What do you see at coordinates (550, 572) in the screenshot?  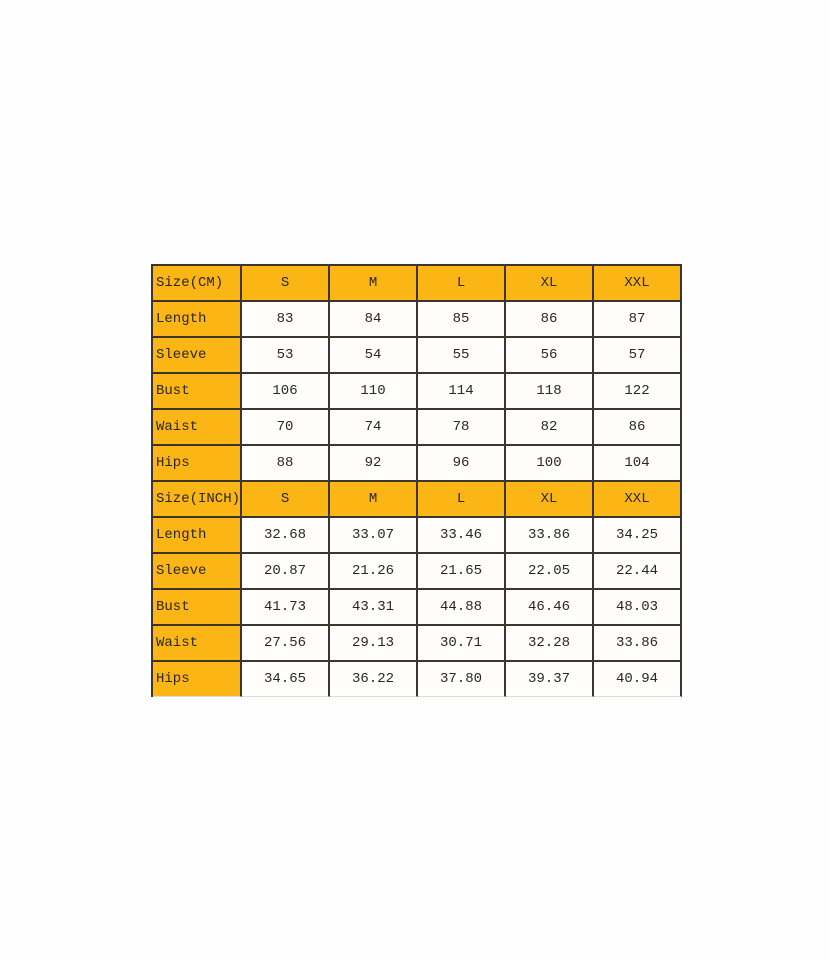 I see `measurement-value-cell: 22.05` at bounding box center [550, 572].